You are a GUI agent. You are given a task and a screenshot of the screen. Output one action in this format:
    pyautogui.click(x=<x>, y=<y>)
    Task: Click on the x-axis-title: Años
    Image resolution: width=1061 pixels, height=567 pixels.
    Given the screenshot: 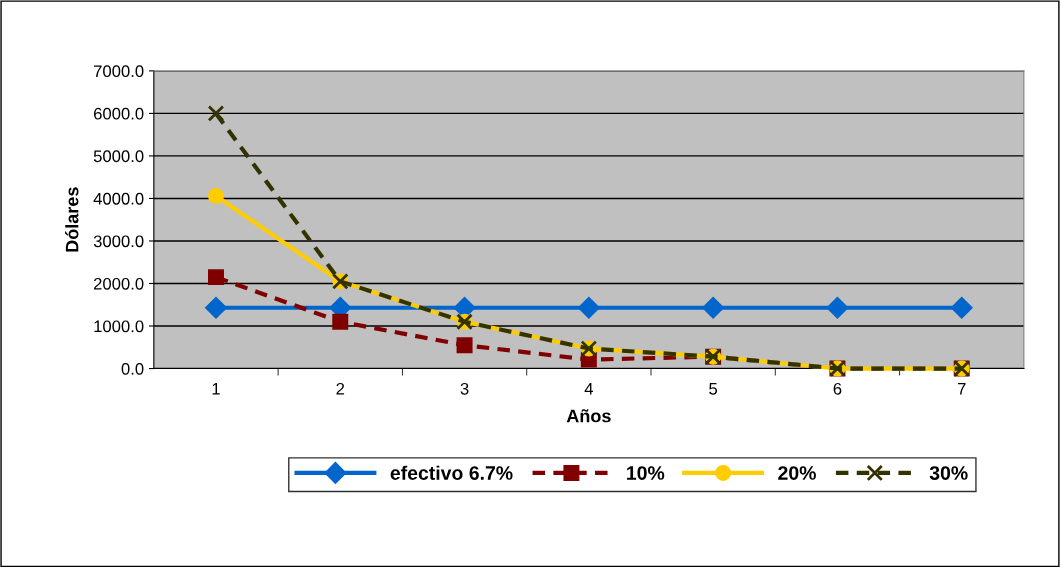 What is the action you would take?
    pyautogui.click(x=588, y=416)
    